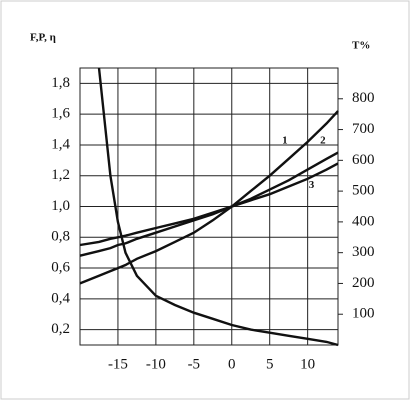 This screenshot has height=401, width=411. I want to click on x-tick-label: -5, so click(194, 364).